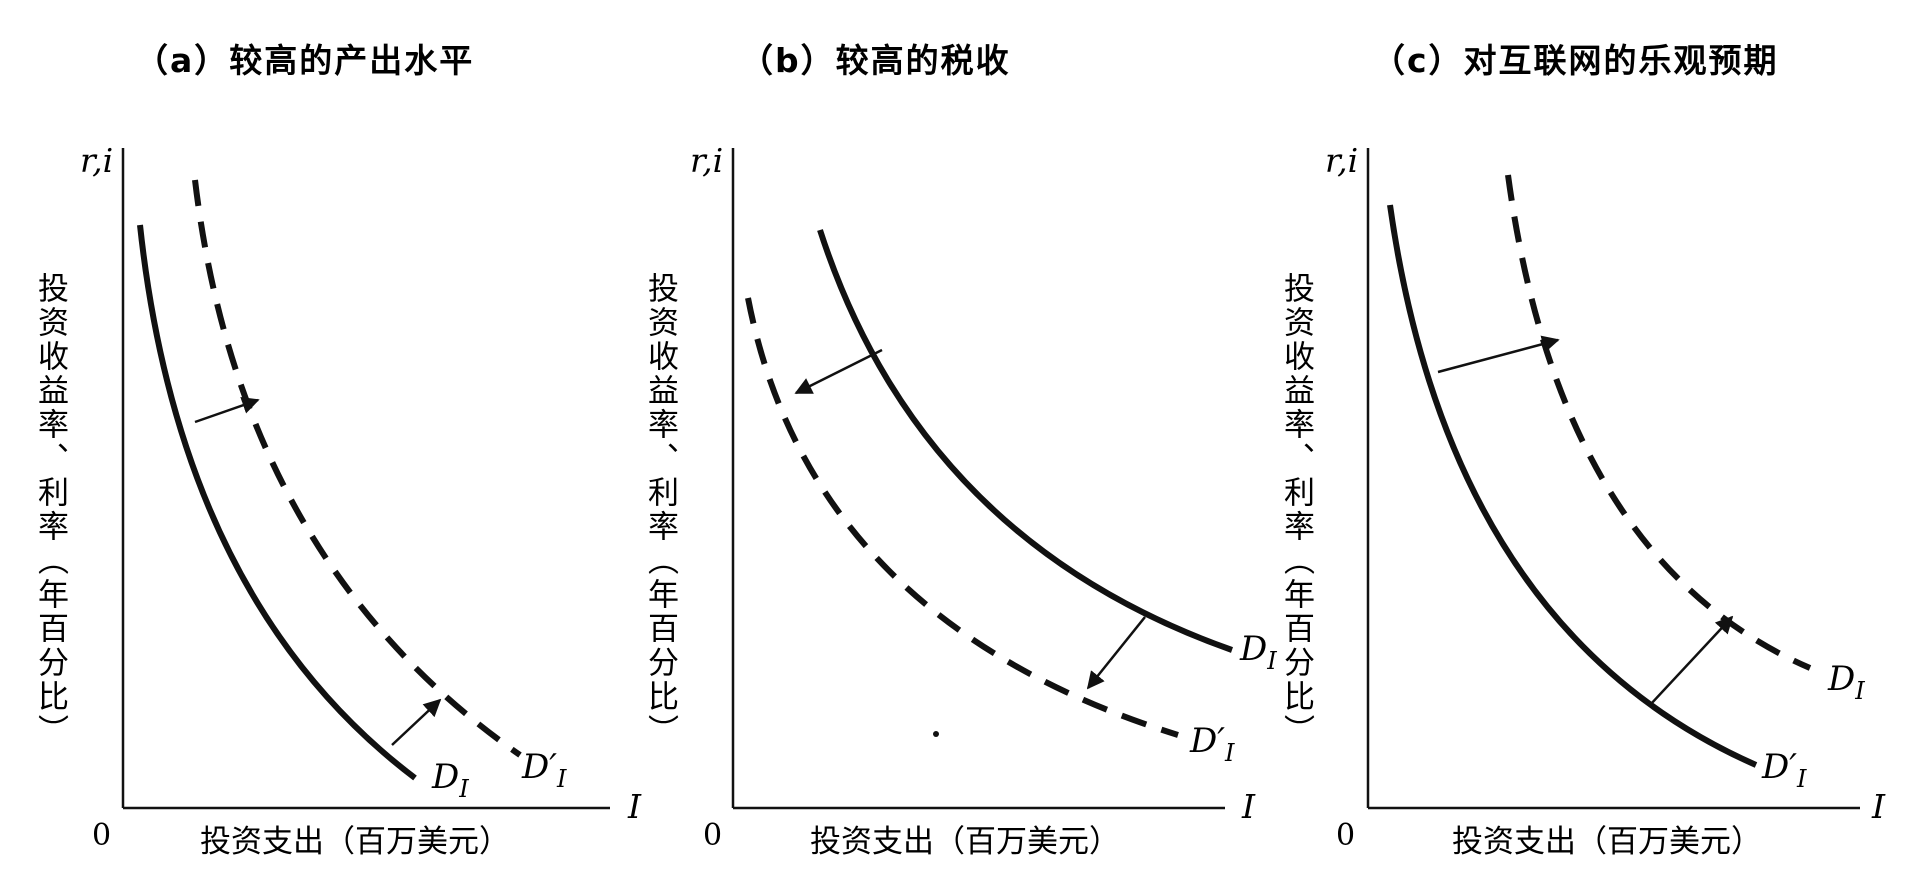 The width and height of the screenshot is (1908, 876). What do you see at coordinates (1841, 679) in the screenshot?
I see `panel-c-label-dashed-name: D` at bounding box center [1841, 679].